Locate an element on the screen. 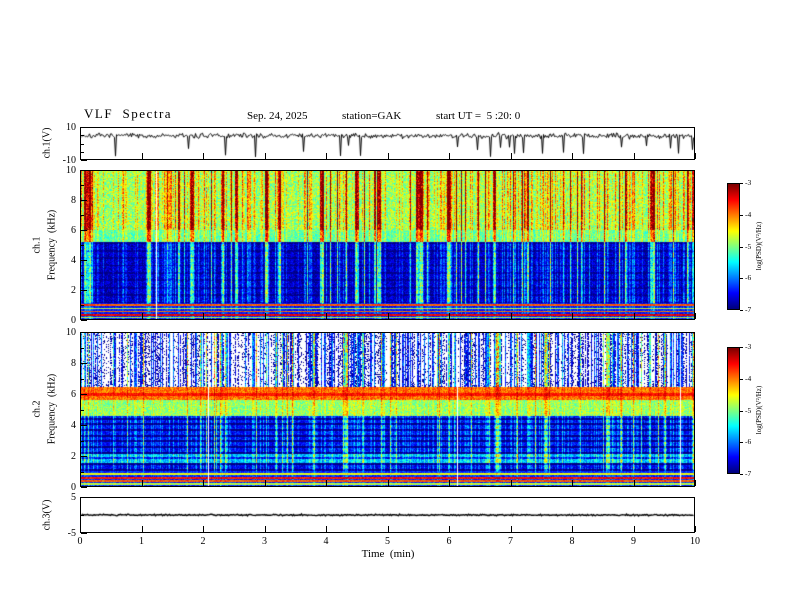 Image resolution: width=792 pixels, height=612 pixels. header-date: Sep. 24, 2025 is located at coordinates (277, 116).